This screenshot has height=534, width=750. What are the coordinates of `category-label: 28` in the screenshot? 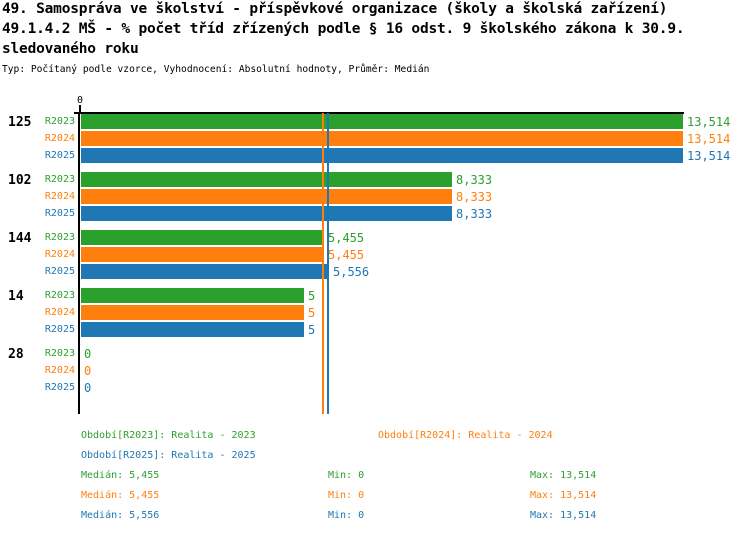 It's located at (16, 354).